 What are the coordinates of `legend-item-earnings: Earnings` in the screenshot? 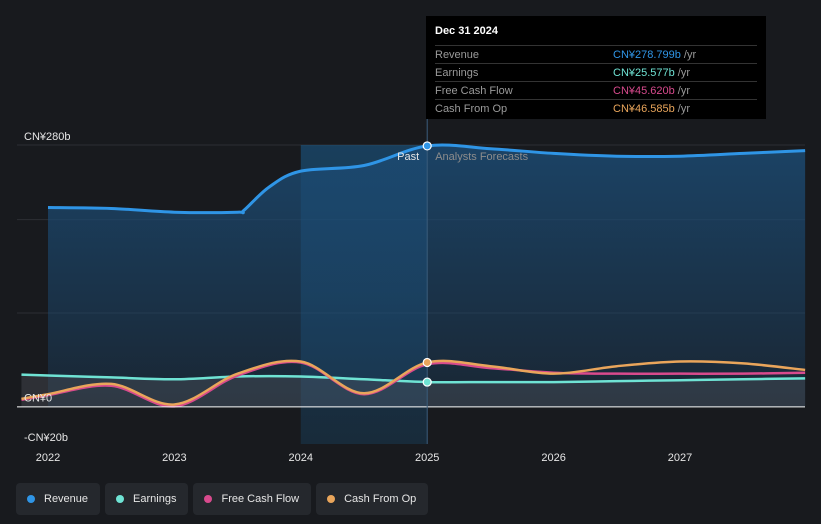 It's located at (147, 499).